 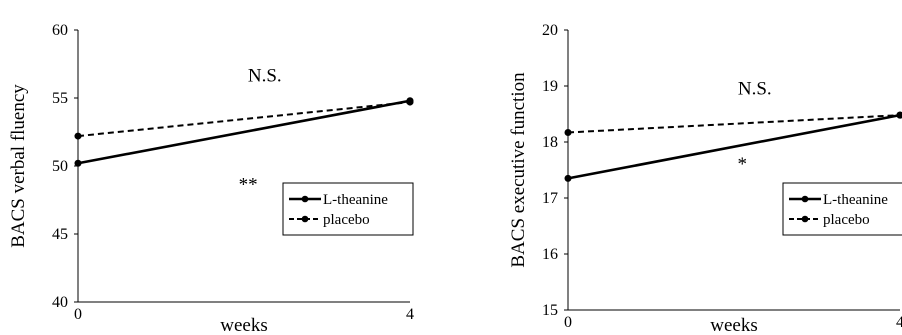 What do you see at coordinates (60, 98) in the screenshot?
I see `y-tick-label: 55` at bounding box center [60, 98].